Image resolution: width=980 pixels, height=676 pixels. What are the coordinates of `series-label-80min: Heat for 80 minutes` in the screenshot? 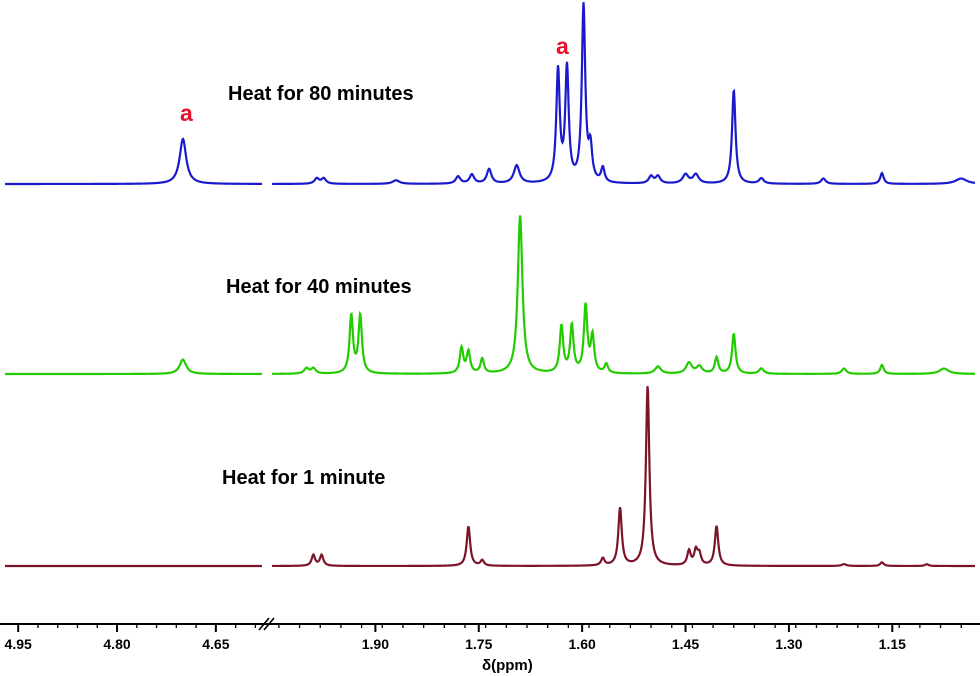 It's located at (321, 94).